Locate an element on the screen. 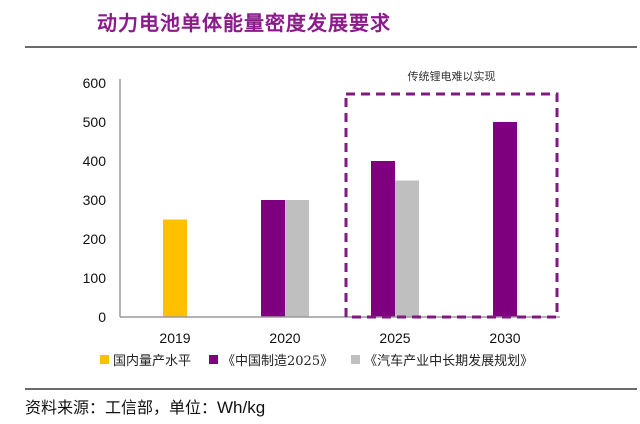 This screenshot has width=640, height=424. legend-label: 国内量产水平 is located at coordinates (152, 361).